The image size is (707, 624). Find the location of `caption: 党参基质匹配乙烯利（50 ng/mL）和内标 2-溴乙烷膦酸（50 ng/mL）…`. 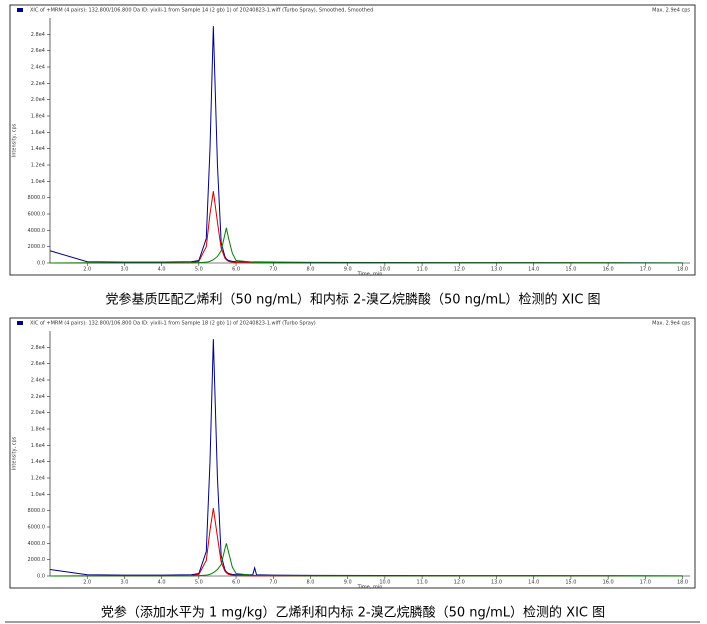

caption: 党参基质匹配乙烯利（50 ng/mL）和内标 2-溴乙烷膦酸（50 ng/mL）… is located at coordinates (352, 300).